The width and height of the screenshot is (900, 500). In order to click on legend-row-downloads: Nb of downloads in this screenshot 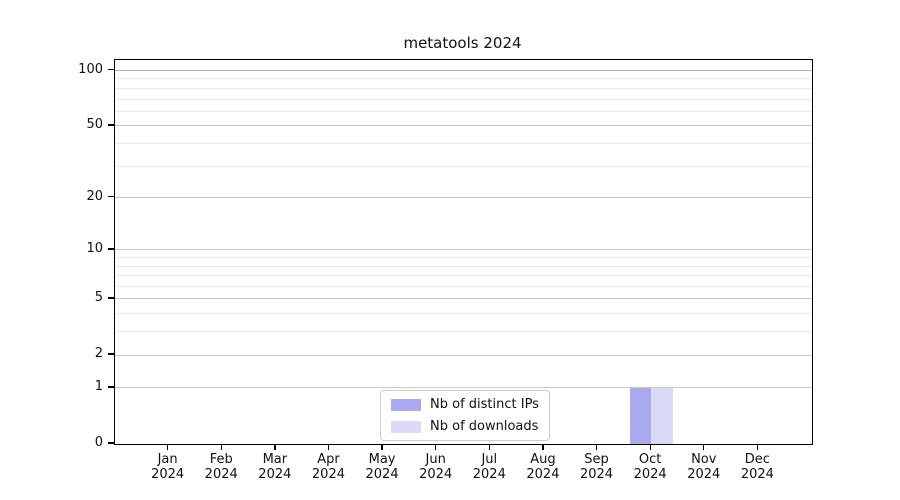, I will do `click(465, 426)`.